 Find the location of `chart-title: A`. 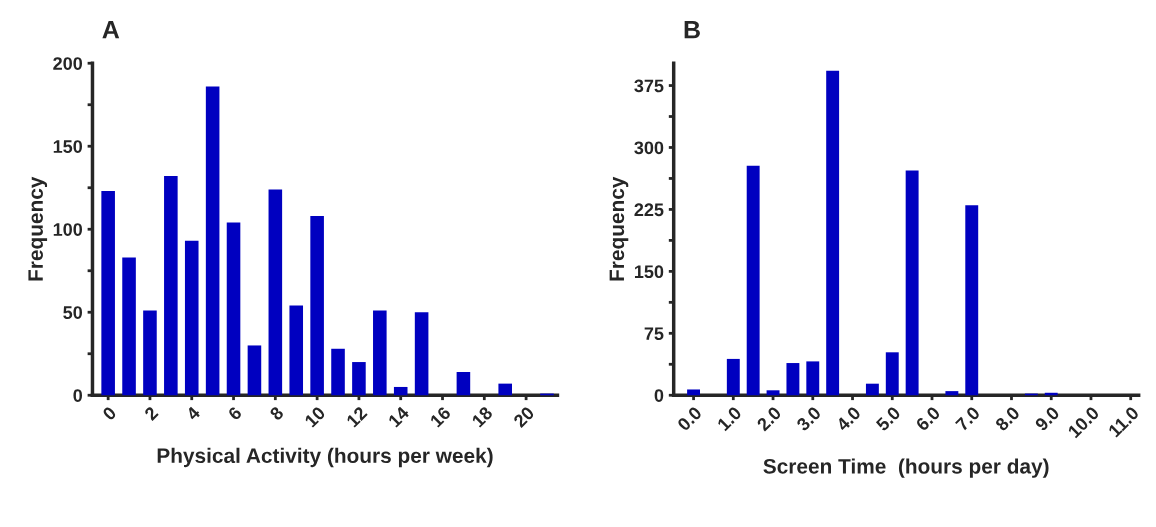

chart-title: A is located at coordinates (111, 30).